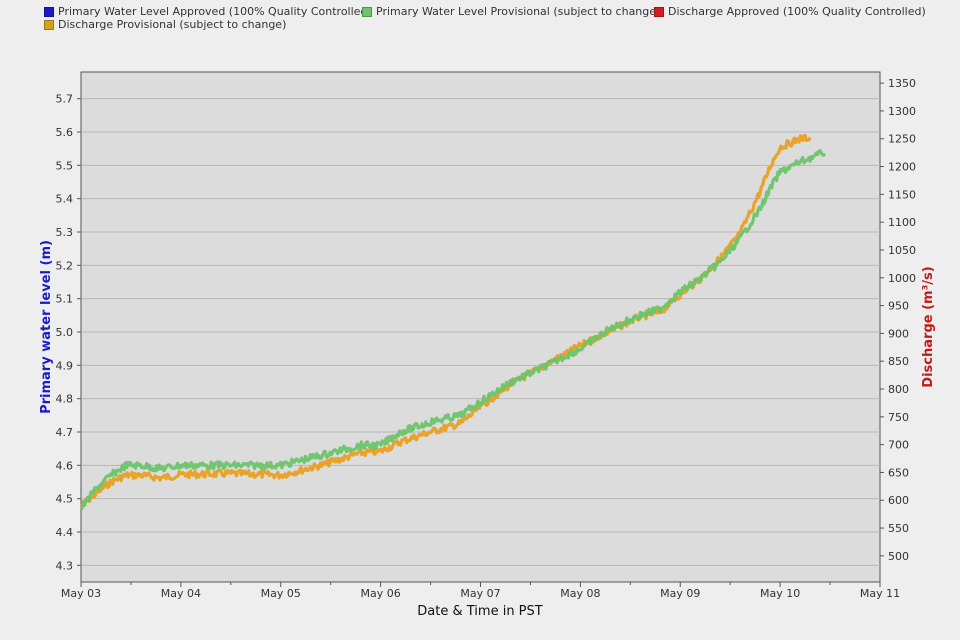 This screenshot has width=960, height=640. I want to click on x-tick-label: May 03, so click(81, 593).